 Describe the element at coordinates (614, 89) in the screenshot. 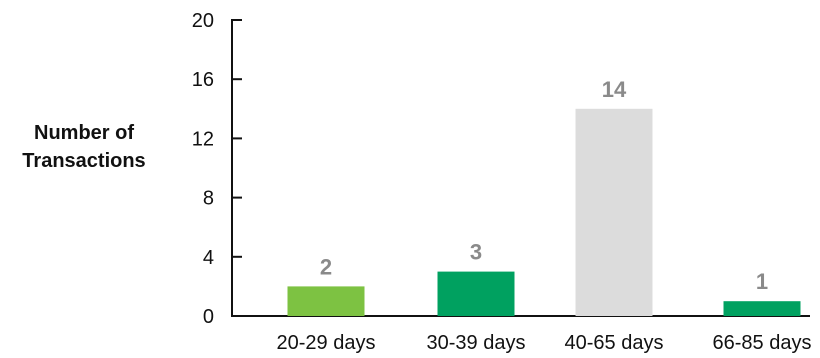

I see `bar-value-label: 14` at that location.